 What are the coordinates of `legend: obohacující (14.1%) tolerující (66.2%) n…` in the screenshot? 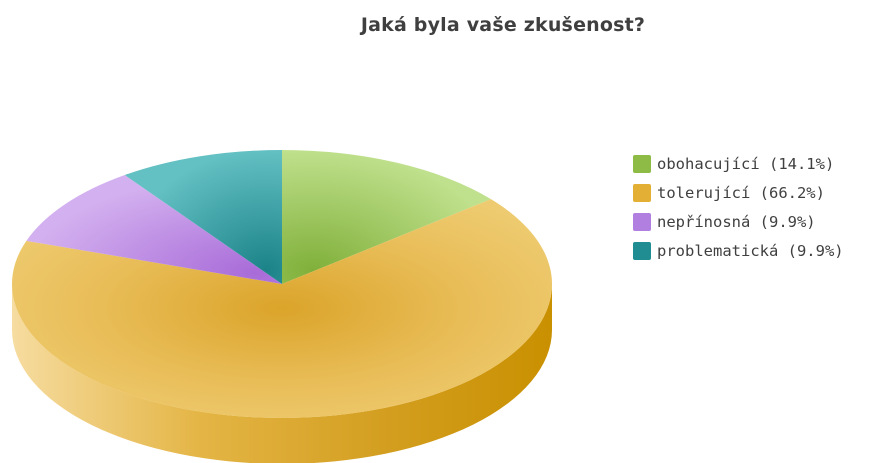 It's located at (738, 207).